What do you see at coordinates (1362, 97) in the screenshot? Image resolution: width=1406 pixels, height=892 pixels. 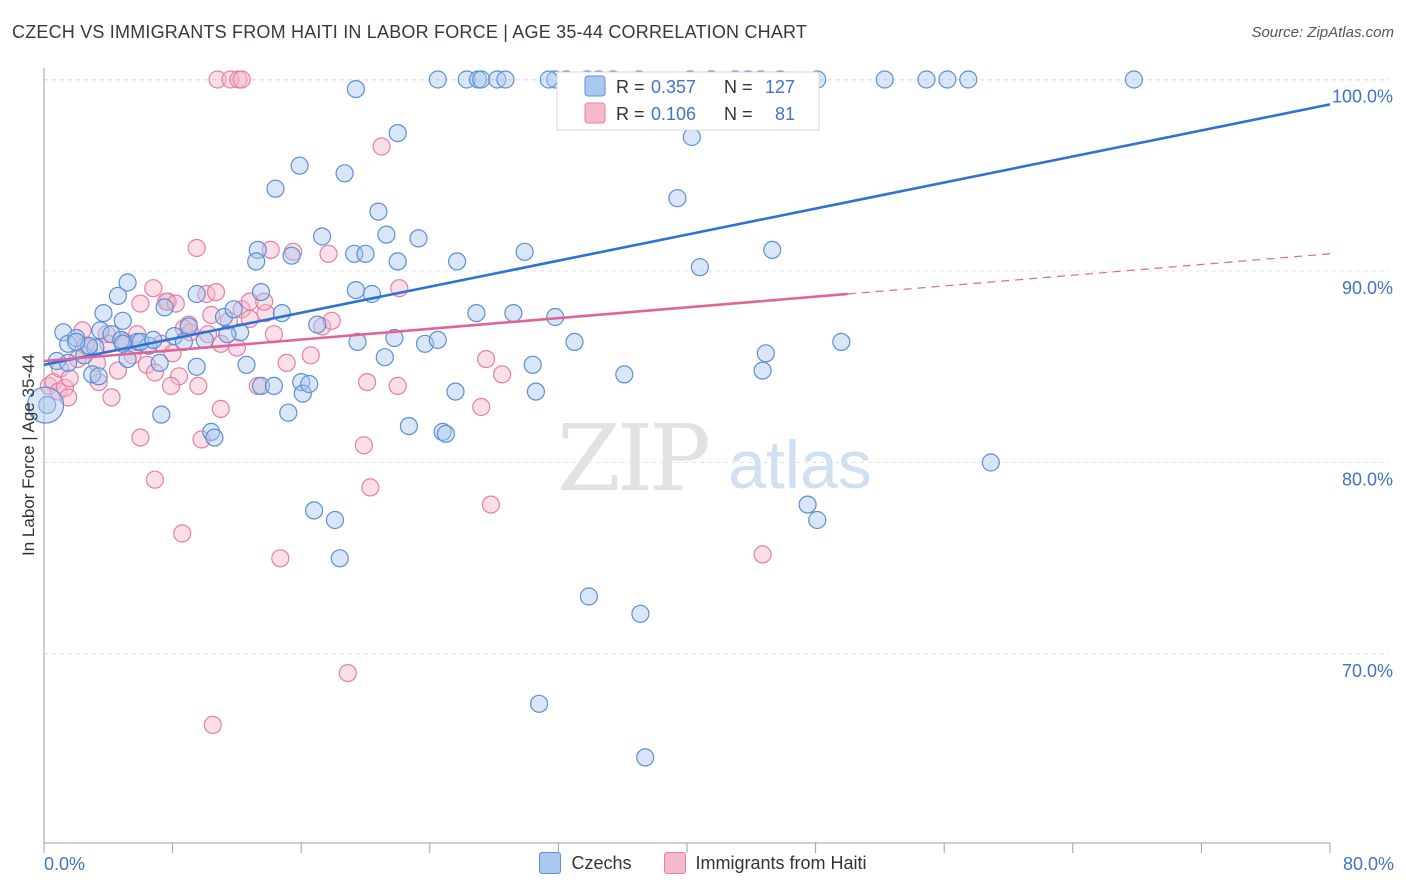 I see `y-tick-label: 100.0%` at bounding box center [1362, 97].